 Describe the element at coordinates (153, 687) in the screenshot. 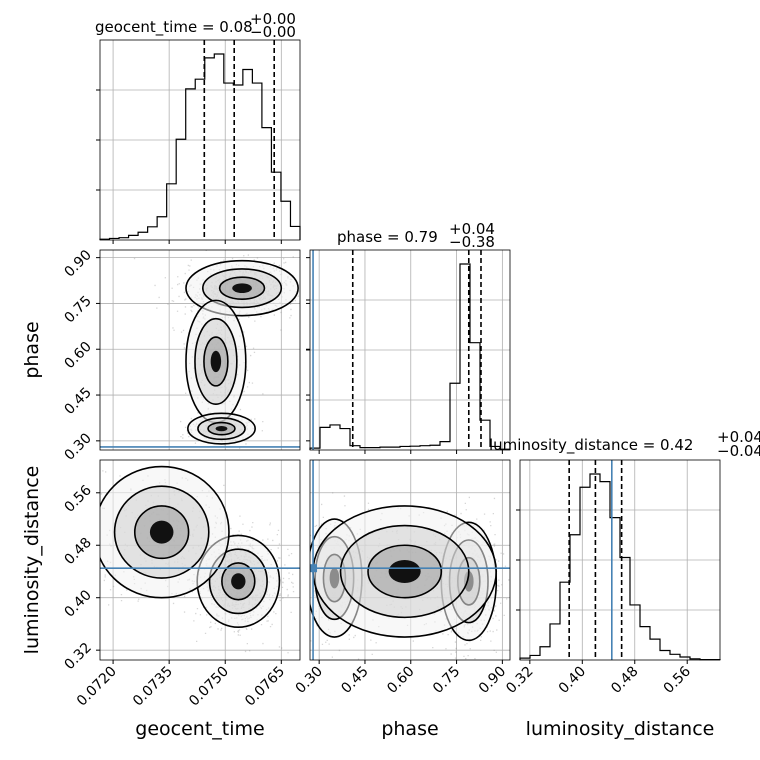

I see `xtick-label-geocent-time: 0.0735` at that location.